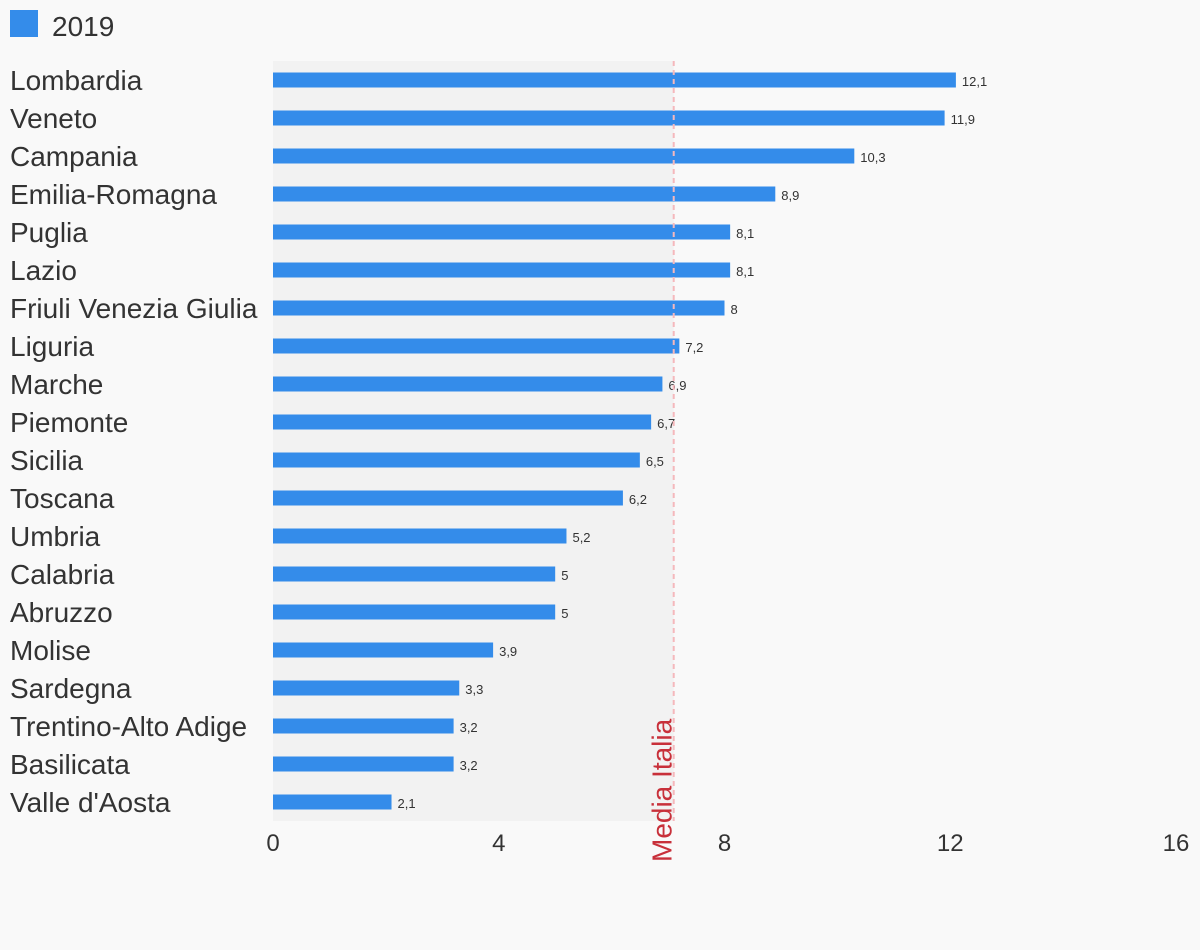 The image size is (1200, 950). Describe the element at coordinates (52, 346) in the screenshot. I see `category-label: Liguria` at that location.